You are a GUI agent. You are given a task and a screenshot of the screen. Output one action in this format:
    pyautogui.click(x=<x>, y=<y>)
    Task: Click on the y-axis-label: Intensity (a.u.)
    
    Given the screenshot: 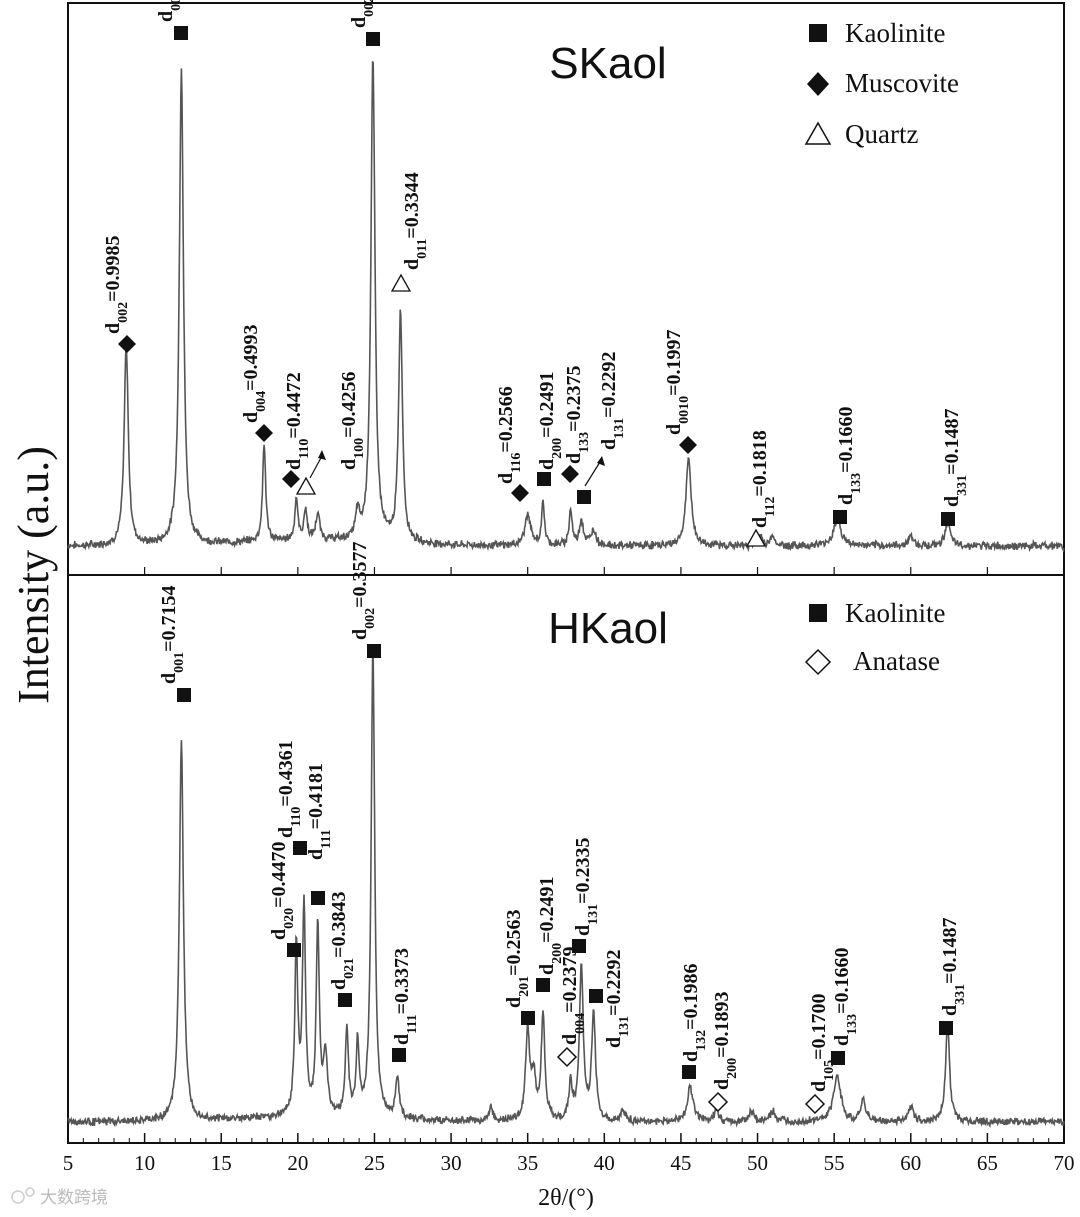 What is the action you would take?
    pyautogui.click(x=33, y=575)
    